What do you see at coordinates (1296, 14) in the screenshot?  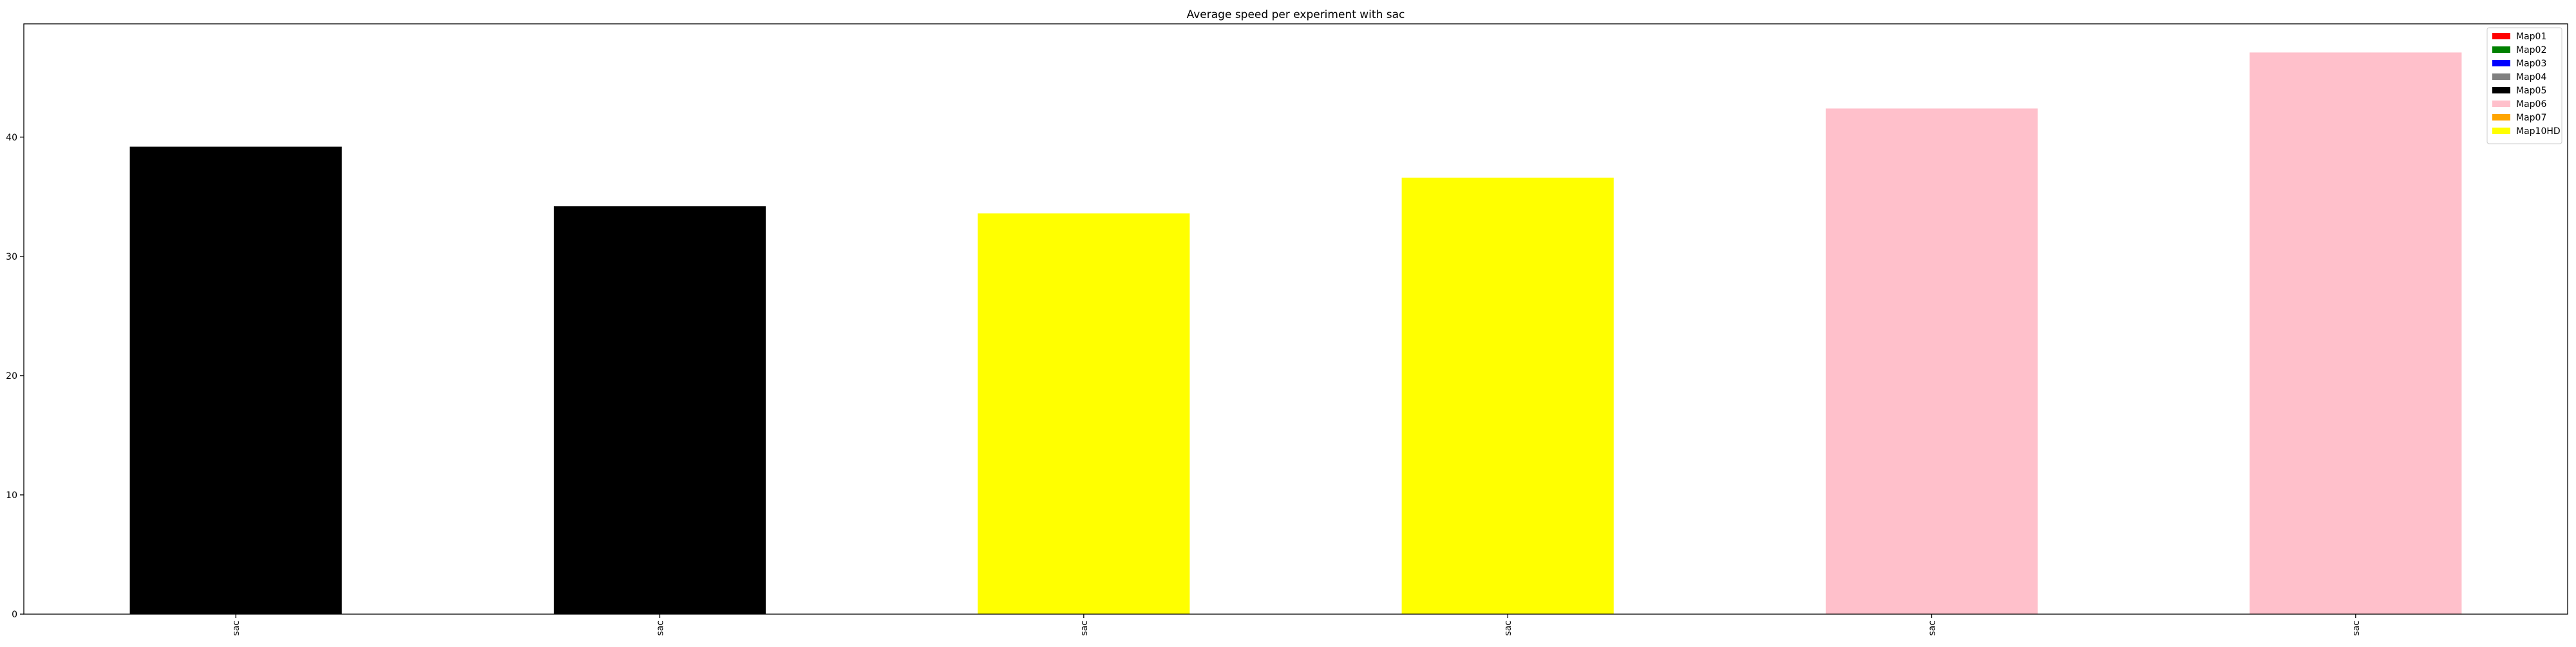 I see `chart-title: Average speed per experiment with sac` at bounding box center [1296, 14].